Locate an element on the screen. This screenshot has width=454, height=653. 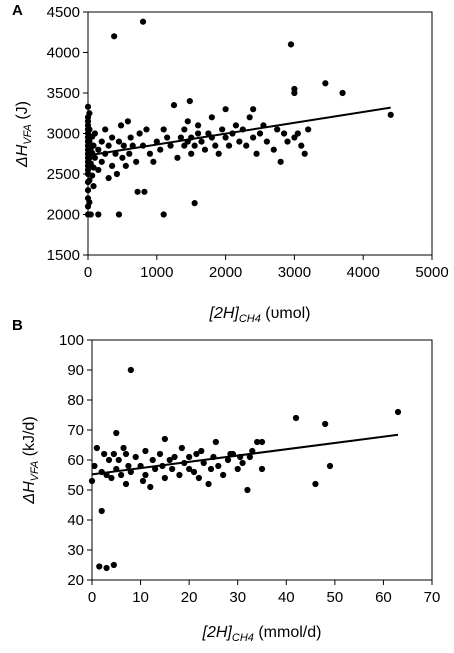
panel-b-y-tick-label: 100 is located at coordinates (71, 340).